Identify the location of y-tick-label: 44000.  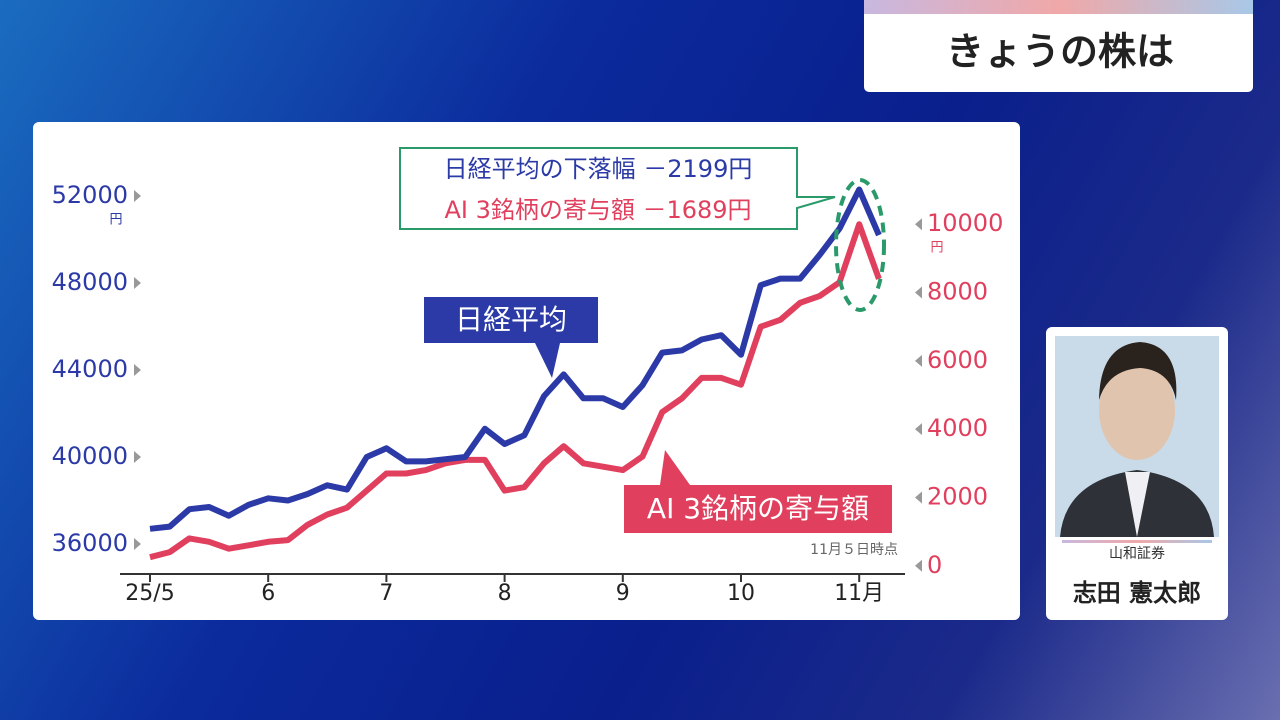
(90, 369).